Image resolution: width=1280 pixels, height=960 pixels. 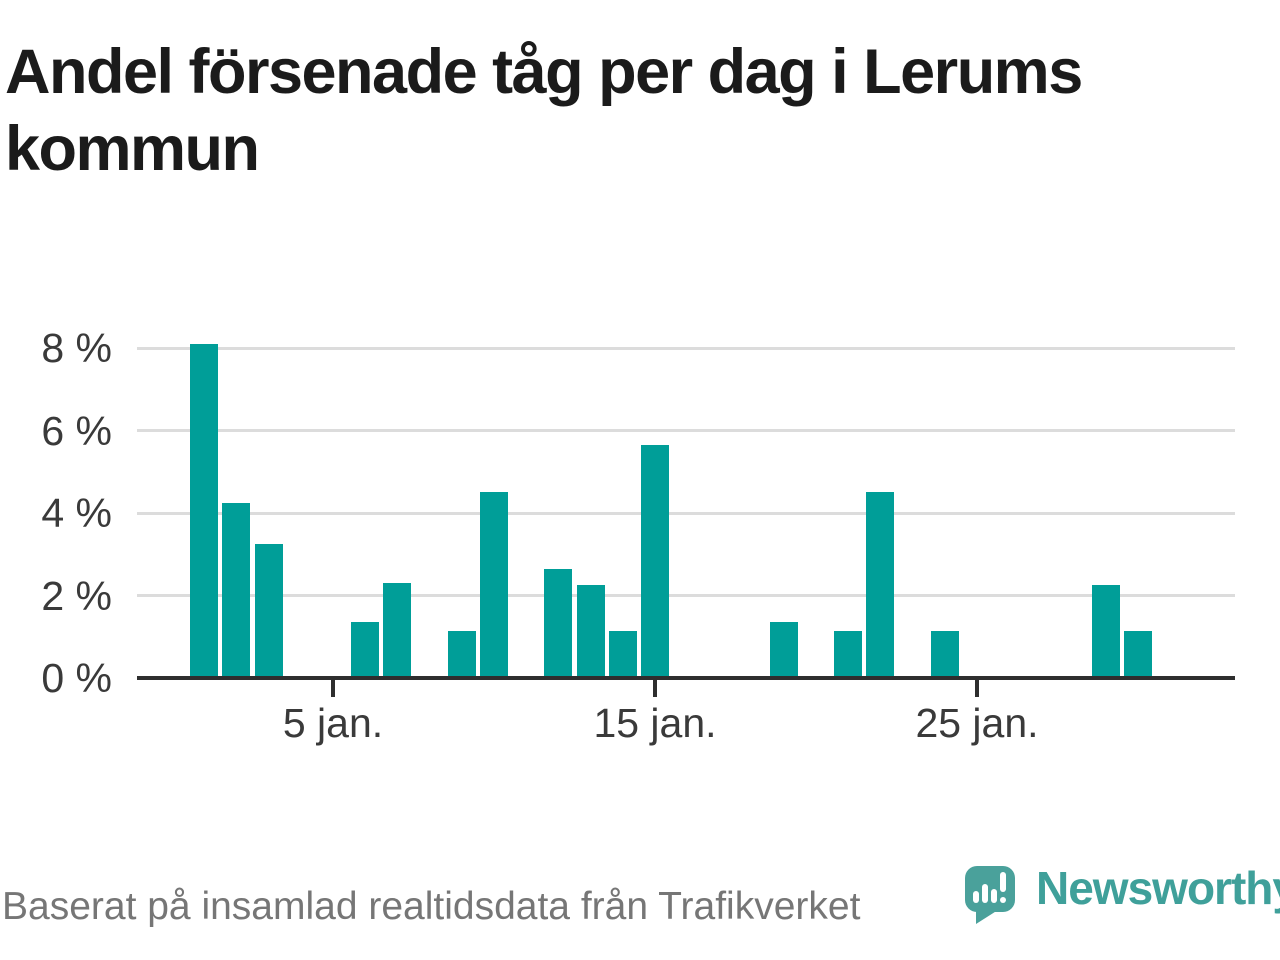 I want to click on brand-name: Newsworthy, so click(x=1158, y=888).